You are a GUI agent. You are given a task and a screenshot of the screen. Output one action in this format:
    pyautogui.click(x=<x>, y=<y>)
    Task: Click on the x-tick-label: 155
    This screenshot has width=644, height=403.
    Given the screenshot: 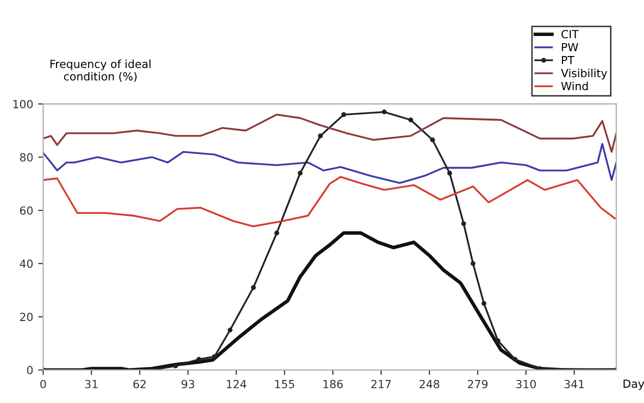 What is the action you would take?
    pyautogui.click(x=284, y=384)
    